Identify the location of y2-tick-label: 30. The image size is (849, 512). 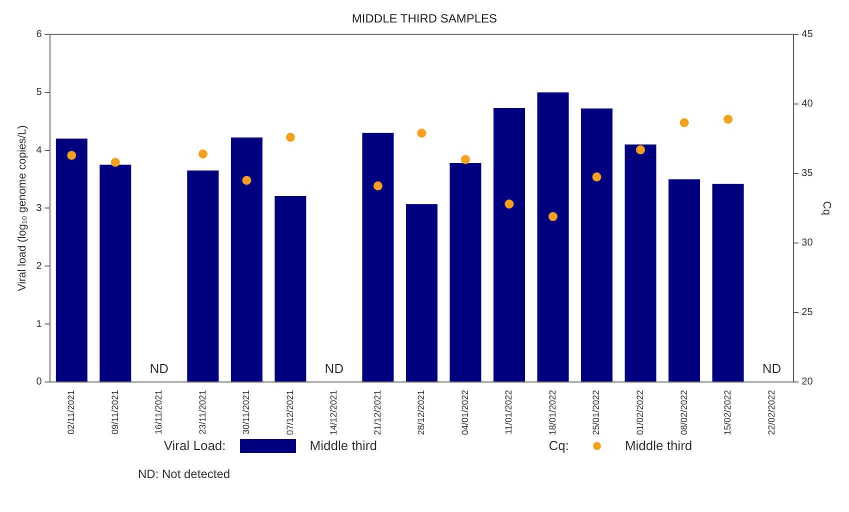
(808, 243).